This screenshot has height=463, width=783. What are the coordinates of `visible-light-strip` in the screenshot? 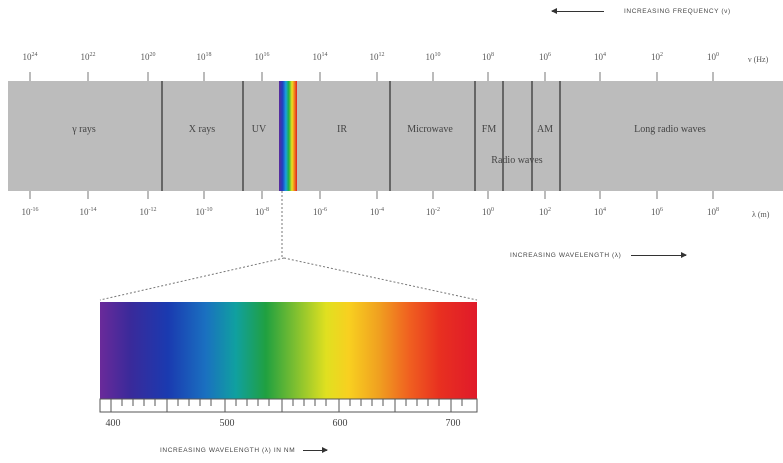 It's located at (288, 136).